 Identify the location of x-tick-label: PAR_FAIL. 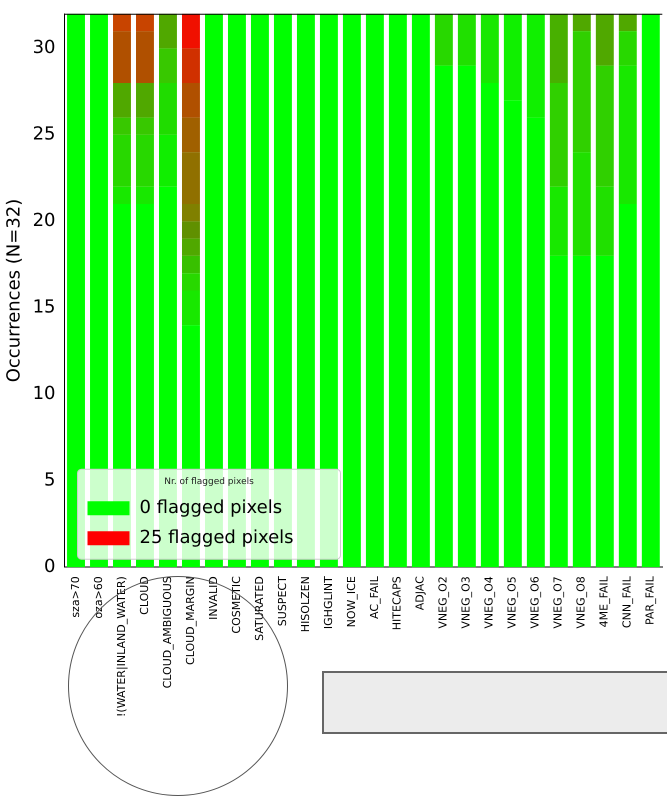
(650, 600).